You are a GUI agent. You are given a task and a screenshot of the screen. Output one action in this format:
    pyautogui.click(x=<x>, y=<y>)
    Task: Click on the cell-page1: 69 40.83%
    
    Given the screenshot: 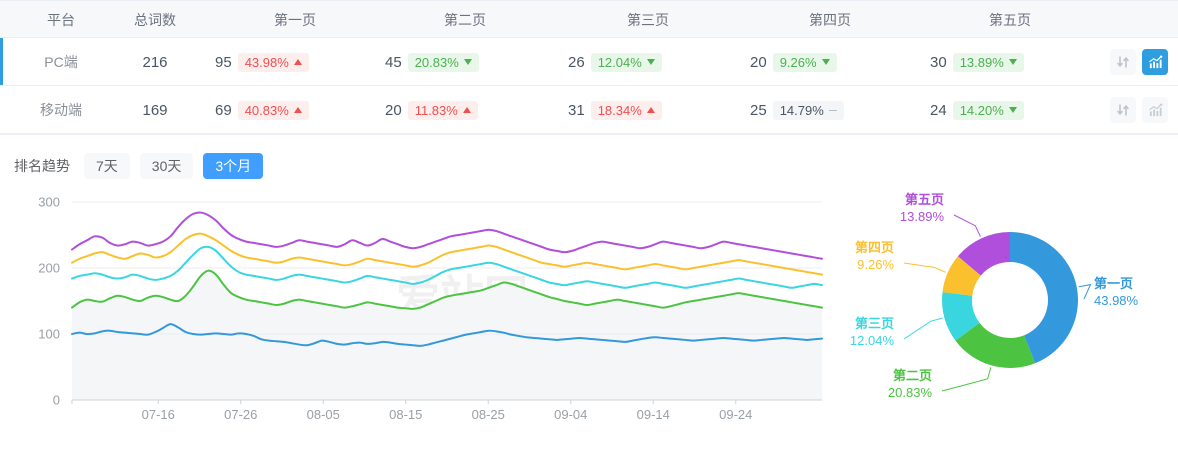 What is the action you would take?
    pyautogui.click(x=300, y=110)
    